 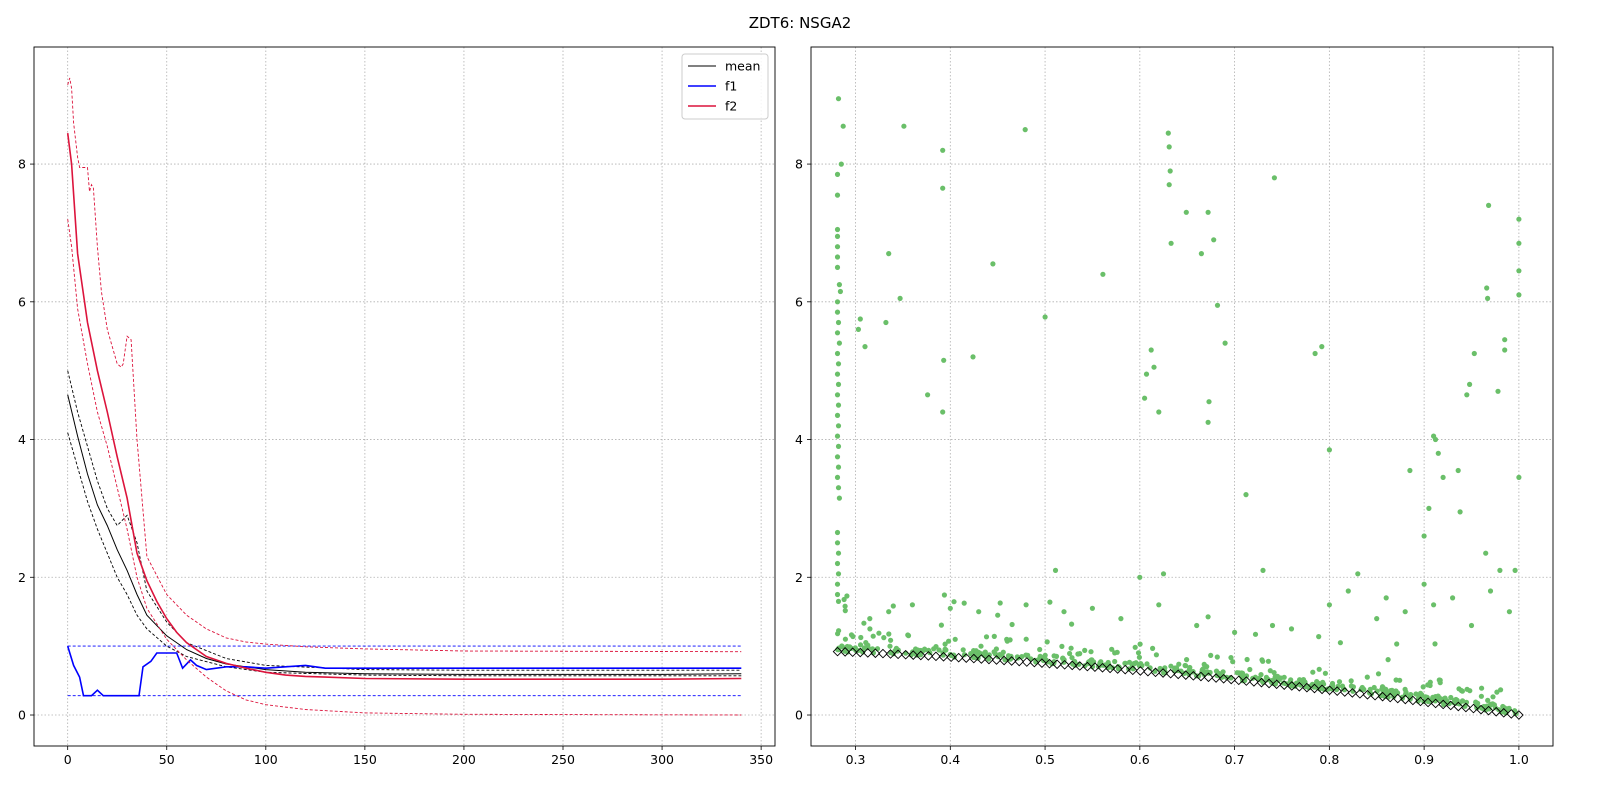 What do you see at coordinates (742, 66) in the screenshot?
I see `legend-label-mean: mean` at bounding box center [742, 66].